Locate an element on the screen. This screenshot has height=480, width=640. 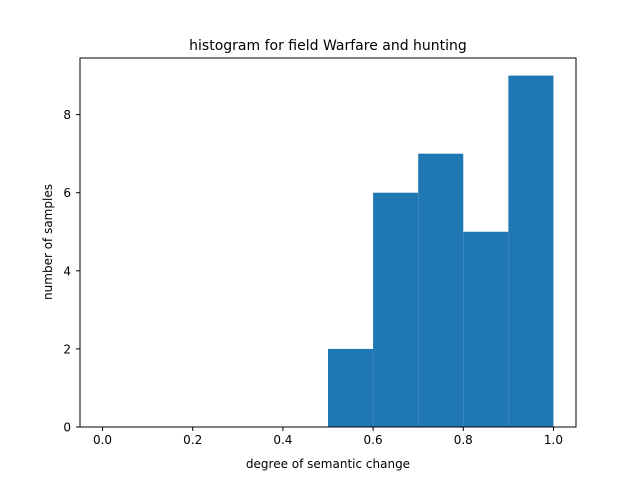
x-tick-label-3: 0.6 is located at coordinates (373, 440).